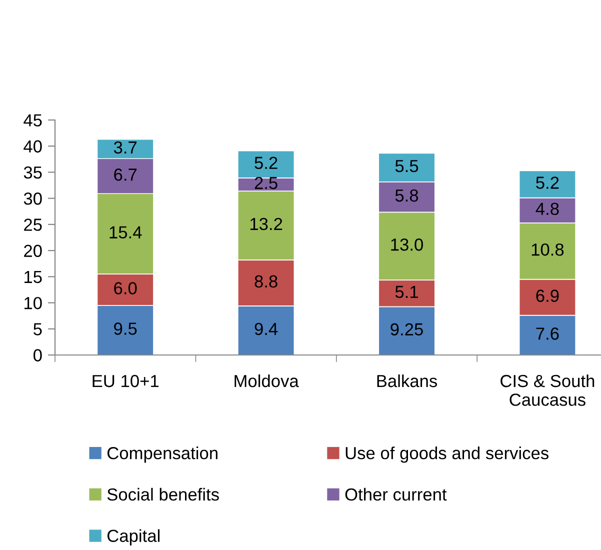 Image resolution: width=601 pixels, height=550 pixels. Describe the element at coordinates (406, 195) in the screenshot. I see `data-label: 5.8` at that location.